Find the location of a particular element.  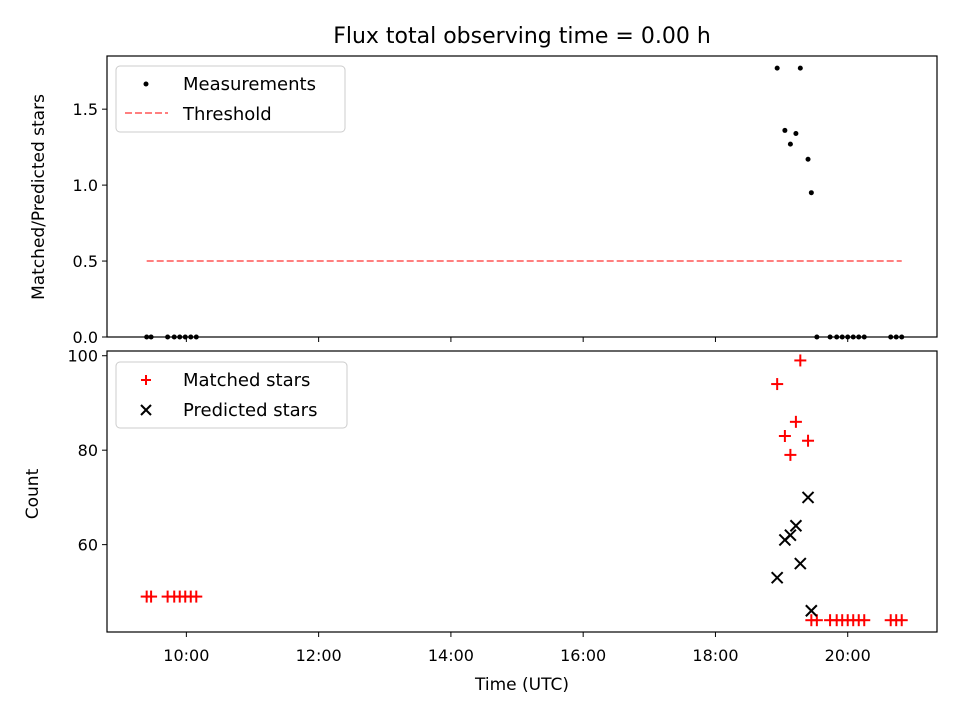

x-tick-label: 20:00 is located at coordinates (848, 655).